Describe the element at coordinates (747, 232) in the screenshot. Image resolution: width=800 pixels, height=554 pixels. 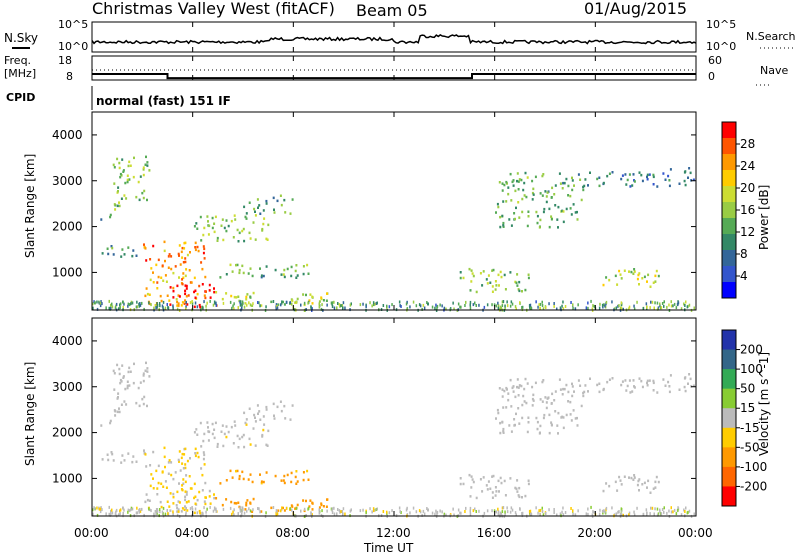
I see `colorbar-tick-label: 12` at that location.